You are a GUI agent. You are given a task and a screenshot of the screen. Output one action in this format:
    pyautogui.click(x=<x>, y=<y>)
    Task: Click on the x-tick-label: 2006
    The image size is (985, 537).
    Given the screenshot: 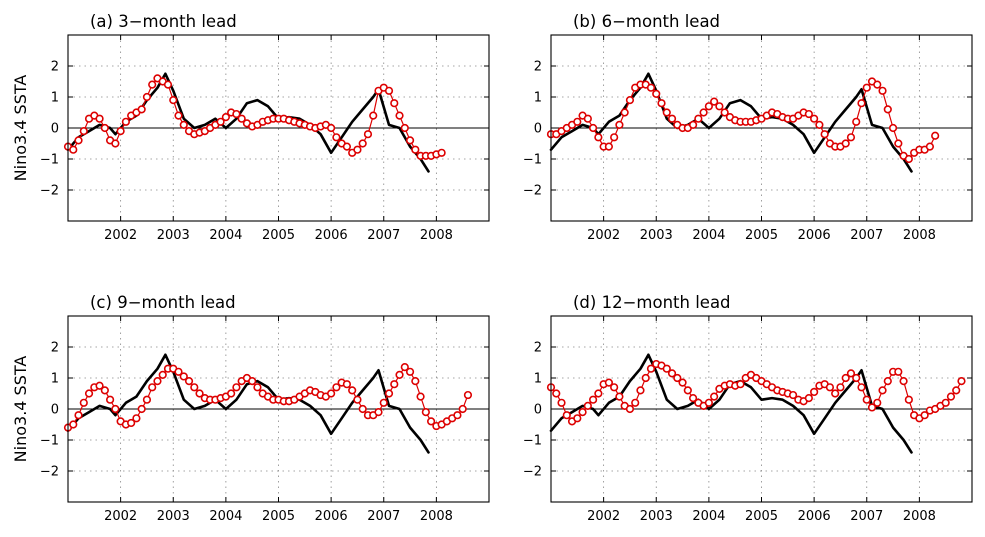 What is the action you would take?
    pyautogui.click(x=331, y=516)
    